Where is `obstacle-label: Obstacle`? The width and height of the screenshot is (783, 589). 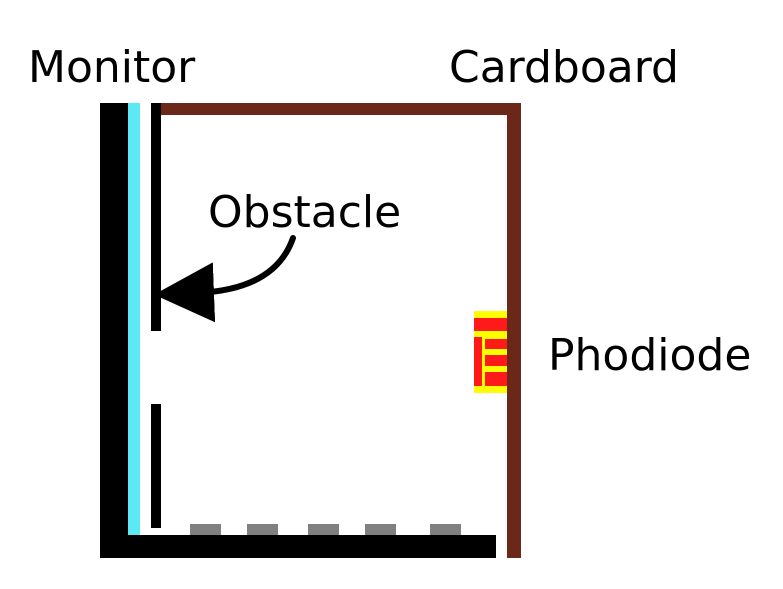
obstacle-label: Obstacle is located at coordinates (304, 212).